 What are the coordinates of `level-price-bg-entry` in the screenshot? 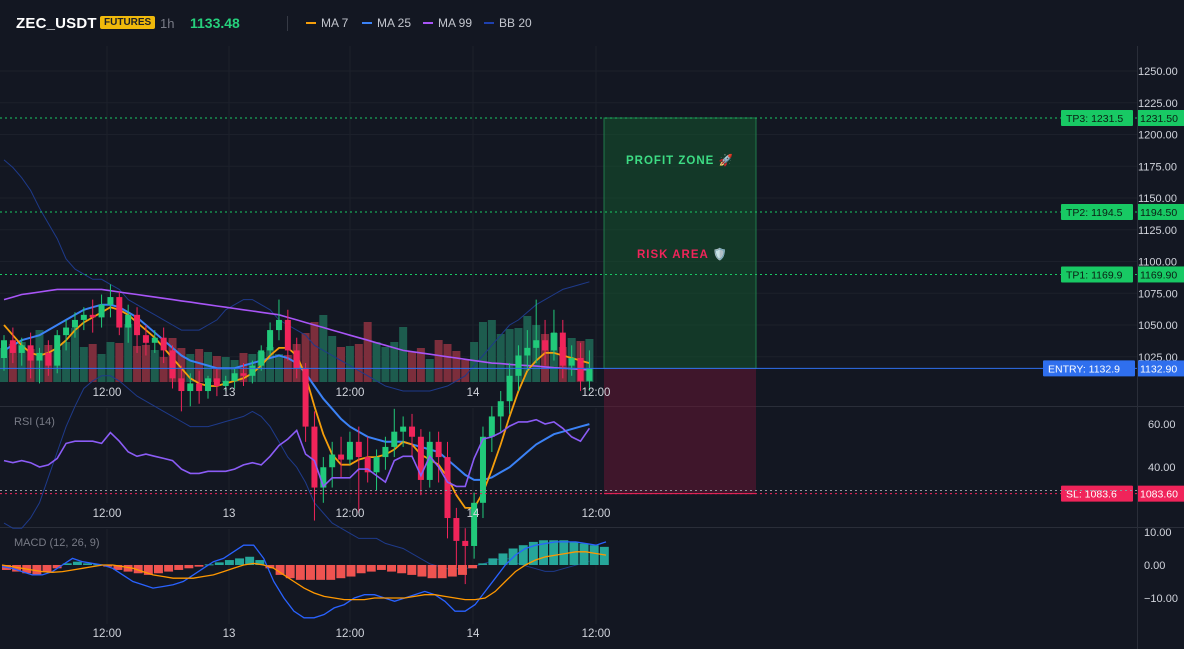 It's located at (1161, 368).